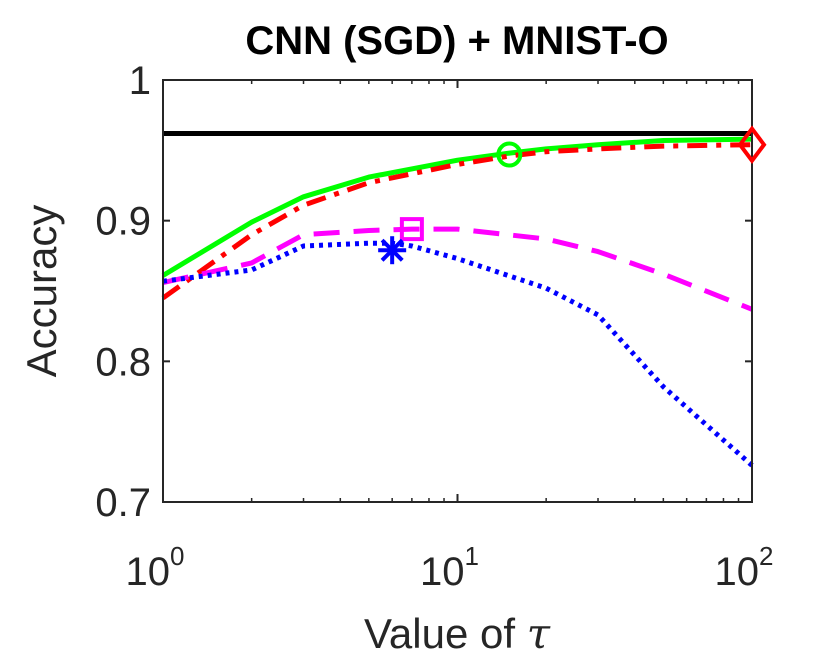 The width and height of the screenshot is (830, 664). I want to click on series-markers, so click(572, 195).